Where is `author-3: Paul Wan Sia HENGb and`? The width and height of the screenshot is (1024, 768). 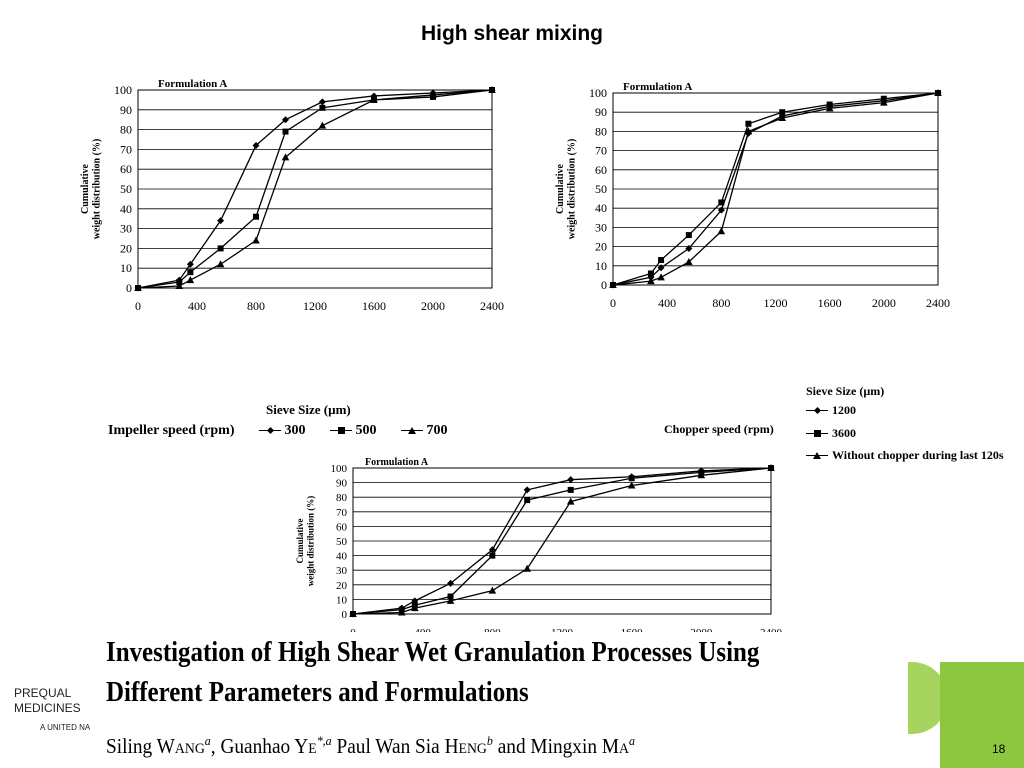 author-3: Paul Wan Sia HENGb and is located at coordinates (433, 745).